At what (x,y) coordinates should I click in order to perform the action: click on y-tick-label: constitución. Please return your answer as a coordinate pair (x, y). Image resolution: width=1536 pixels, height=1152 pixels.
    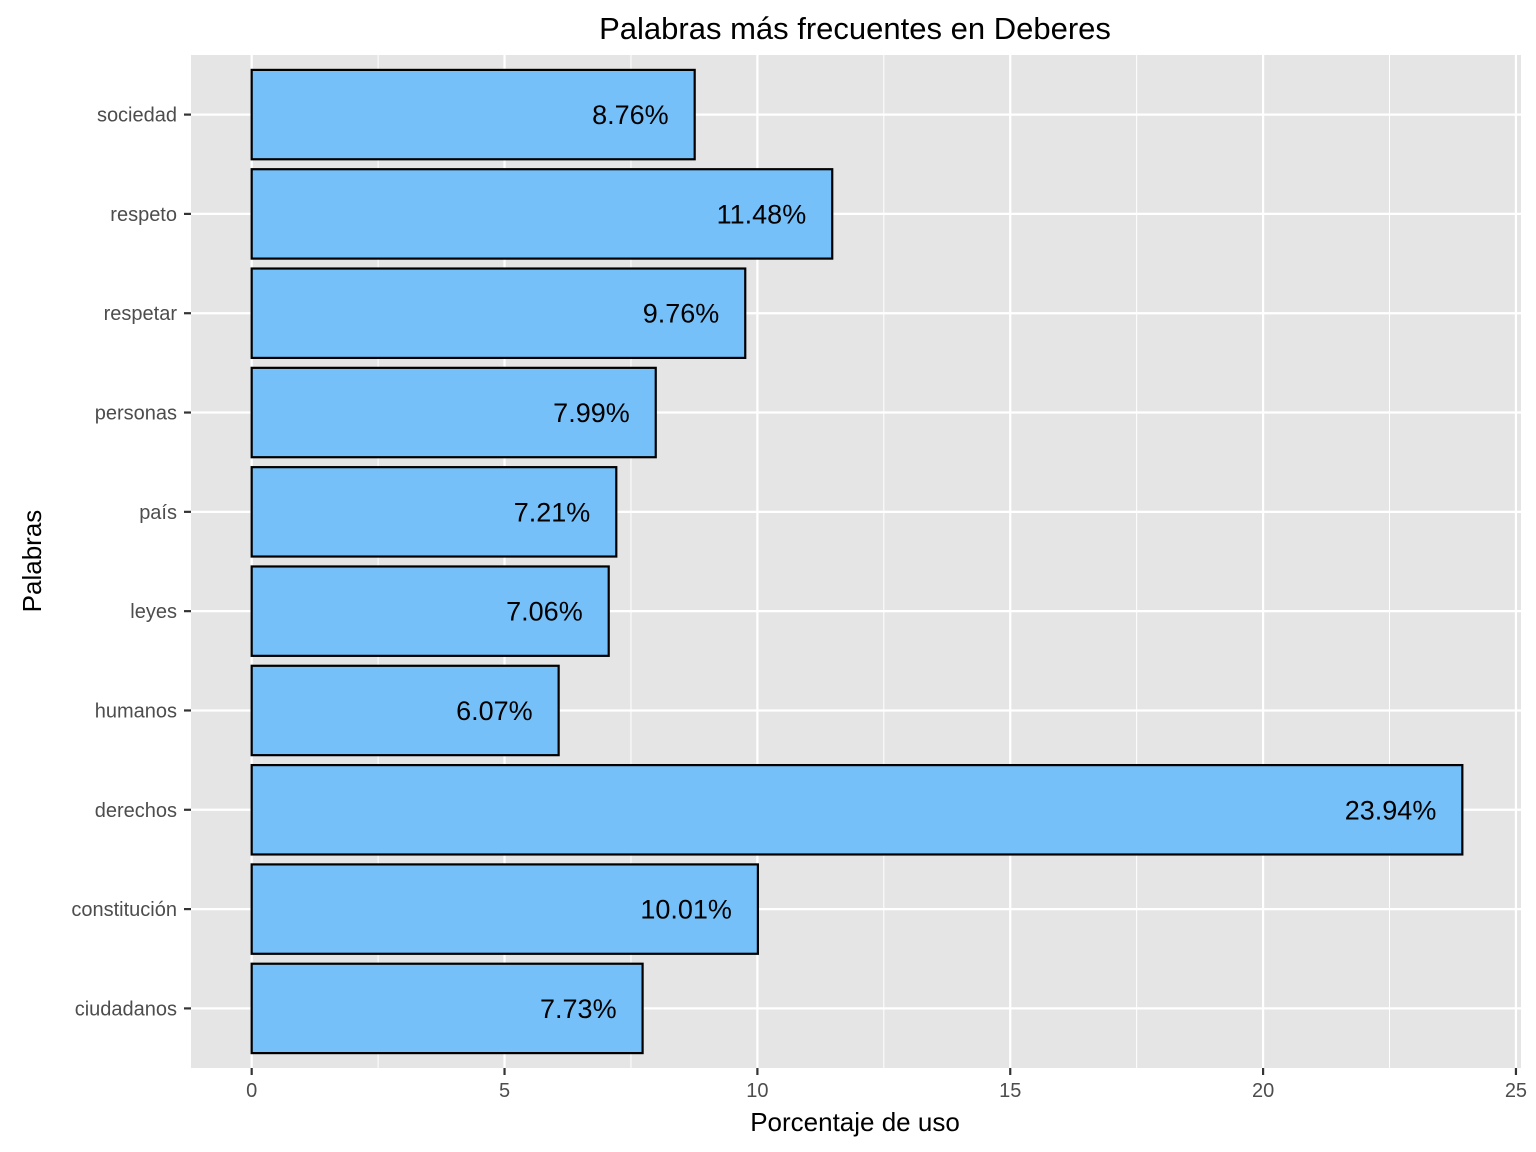
    Looking at the image, I should click on (124, 910).